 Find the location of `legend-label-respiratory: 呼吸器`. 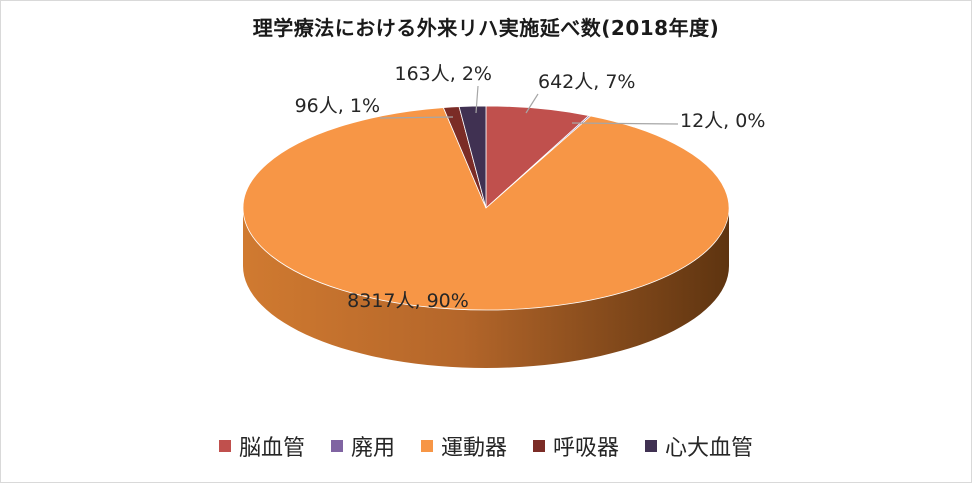

legend-label-respiratory: 呼吸器 is located at coordinates (586, 448).